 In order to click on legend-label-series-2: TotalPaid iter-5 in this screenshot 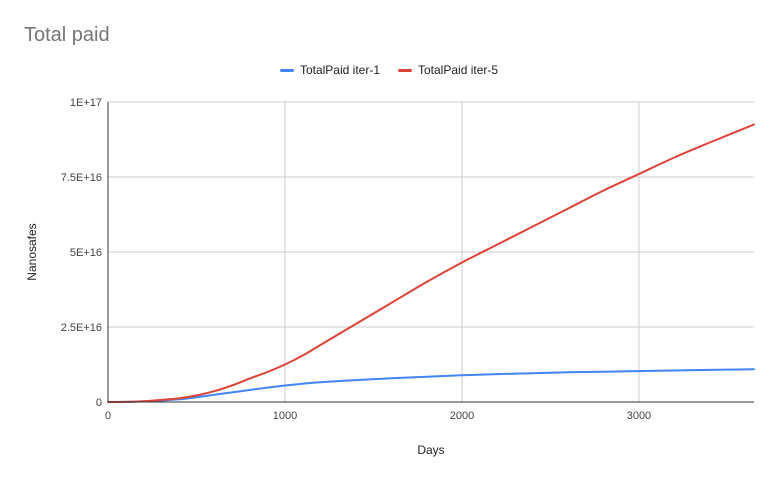, I will do `click(458, 70)`.